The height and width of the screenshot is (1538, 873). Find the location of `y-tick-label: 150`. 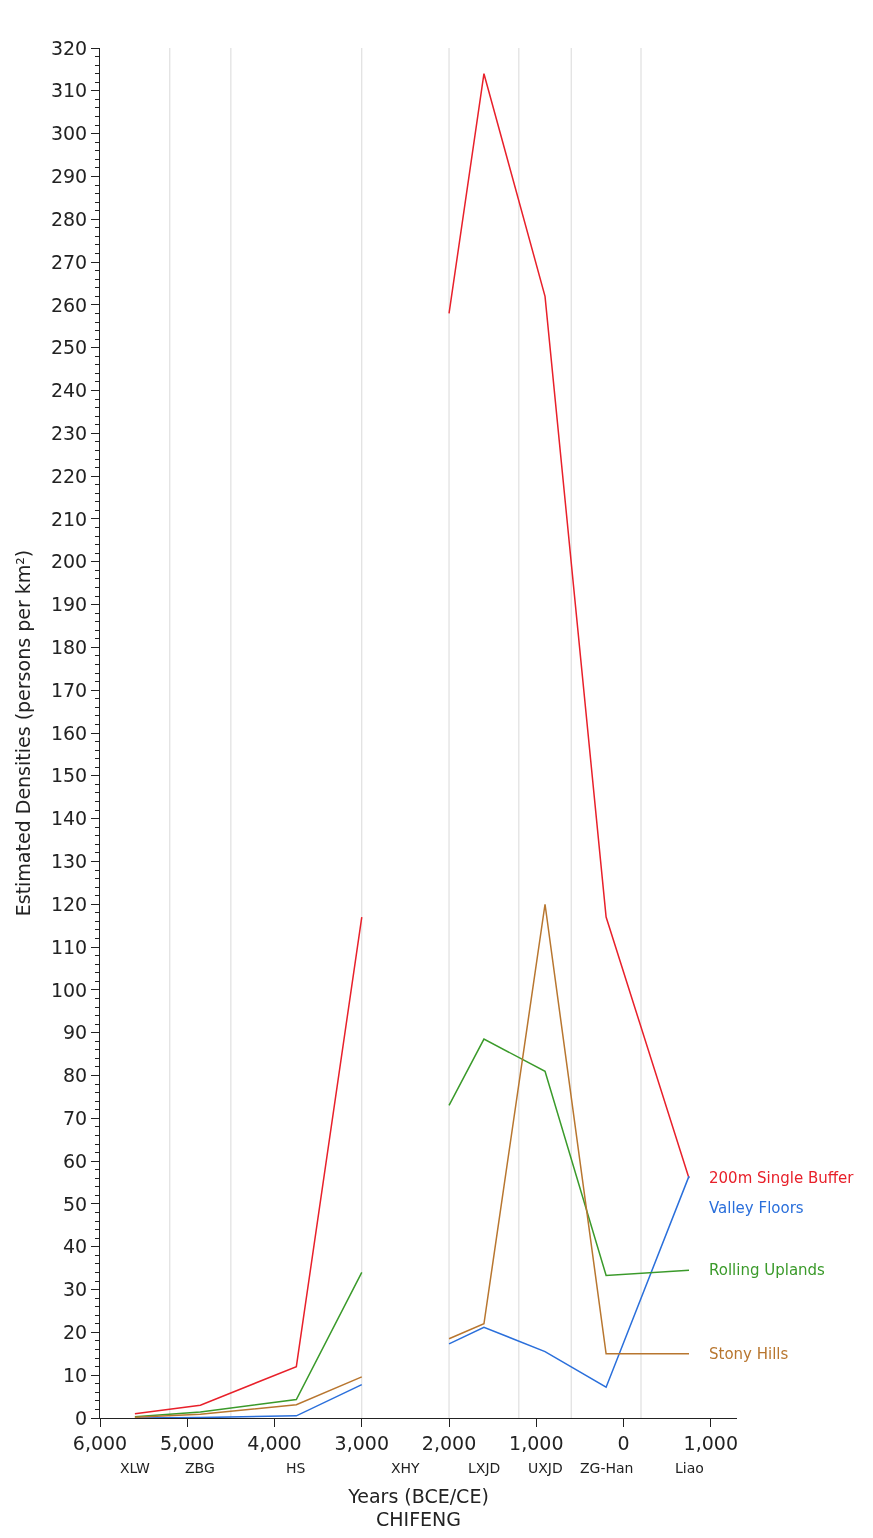

y-tick-label: 150 is located at coordinates (69, 775).